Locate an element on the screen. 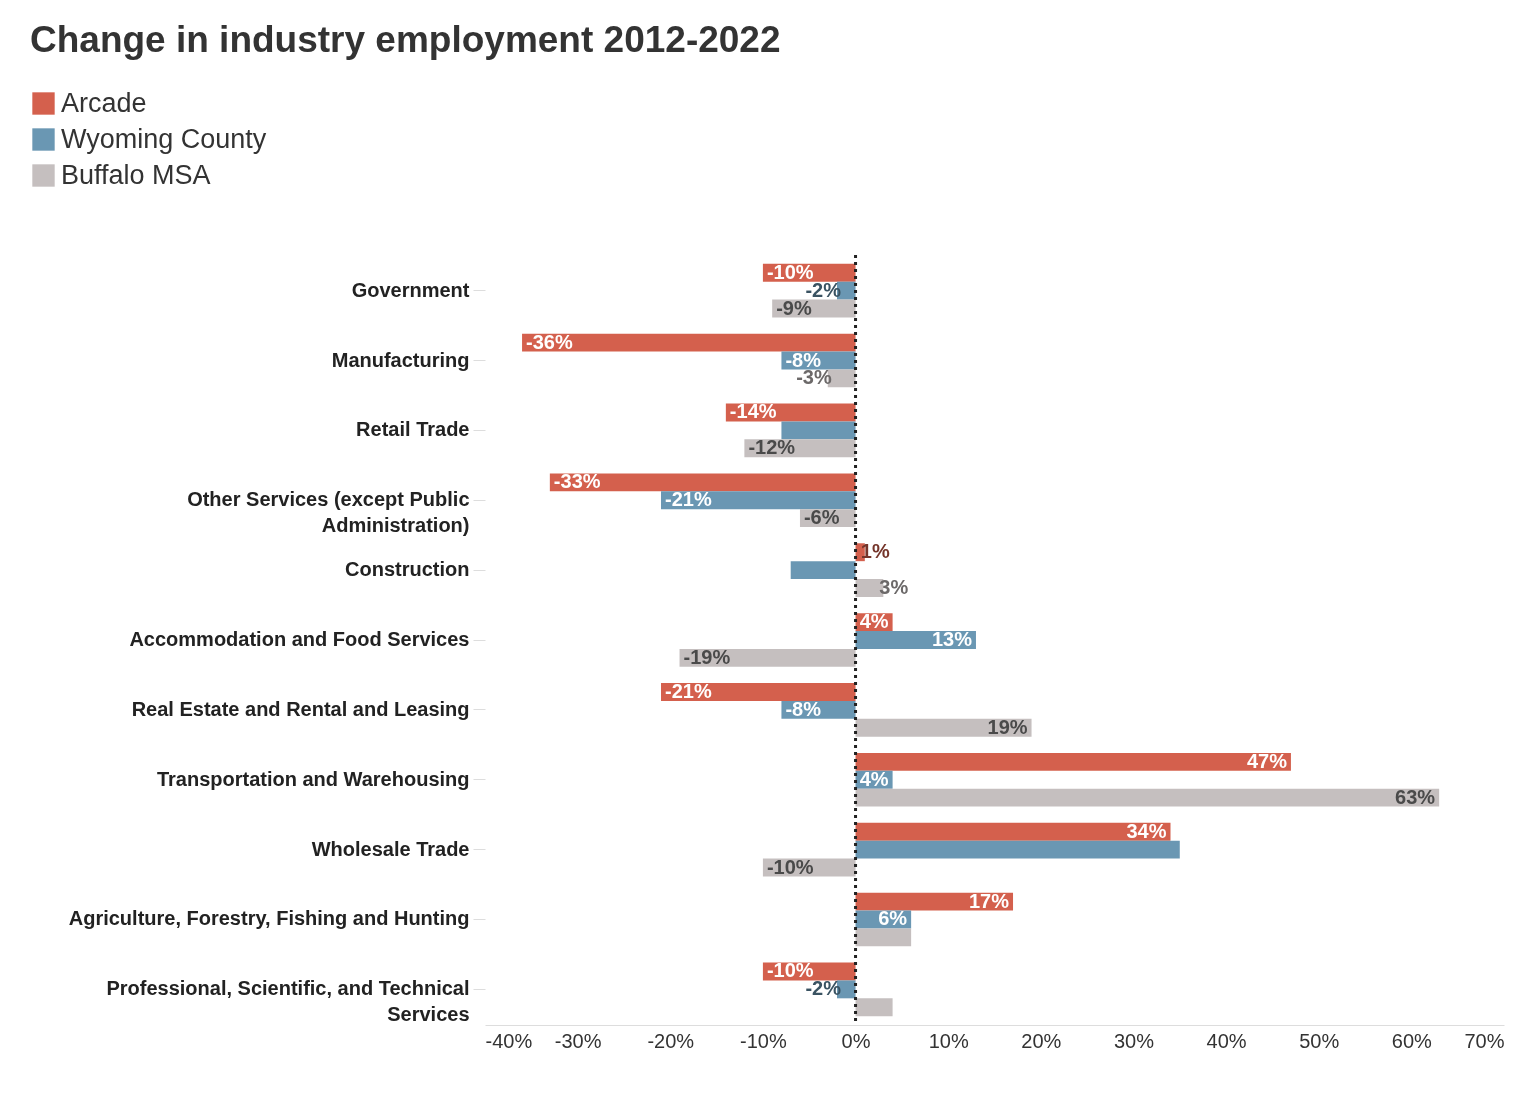  x-tick-label: -30% is located at coordinates (578, 1040).